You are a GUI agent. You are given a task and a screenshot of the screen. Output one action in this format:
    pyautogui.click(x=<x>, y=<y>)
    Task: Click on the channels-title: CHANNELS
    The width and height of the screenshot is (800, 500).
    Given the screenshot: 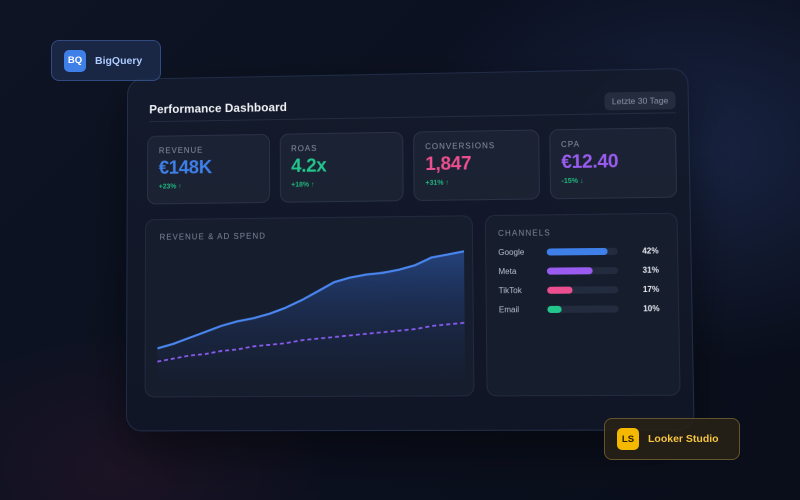 What is the action you would take?
    pyautogui.click(x=524, y=233)
    